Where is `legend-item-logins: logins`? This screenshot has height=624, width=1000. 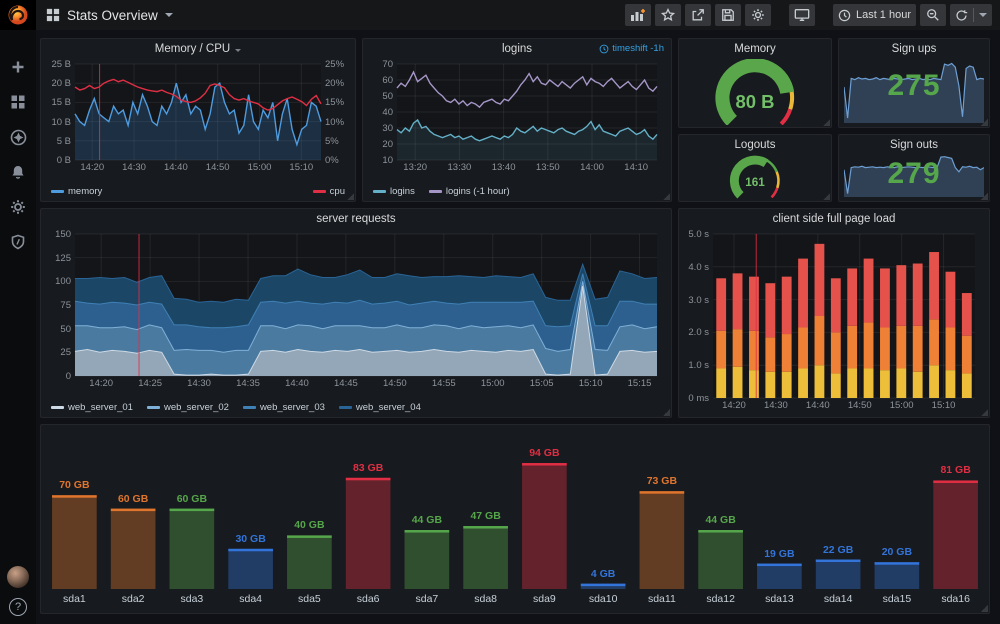 legend-item-logins: logins is located at coordinates (394, 191).